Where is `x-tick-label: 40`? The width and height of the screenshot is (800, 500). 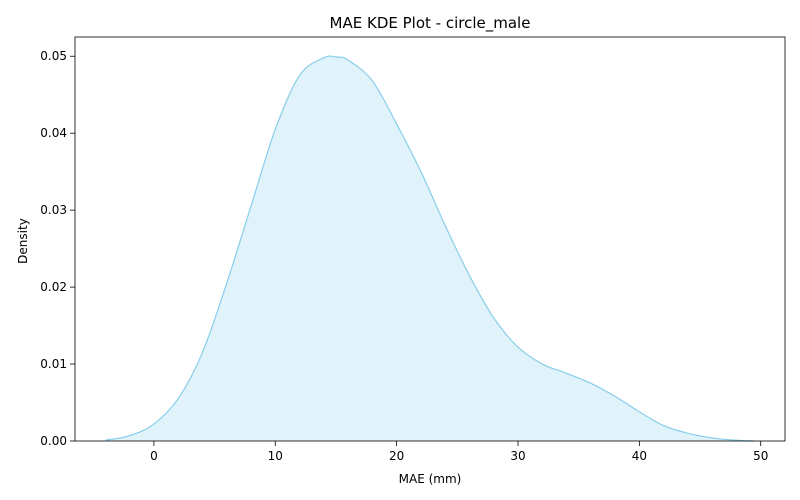
x-tick-label: 40 is located at coordinates (639, 456).